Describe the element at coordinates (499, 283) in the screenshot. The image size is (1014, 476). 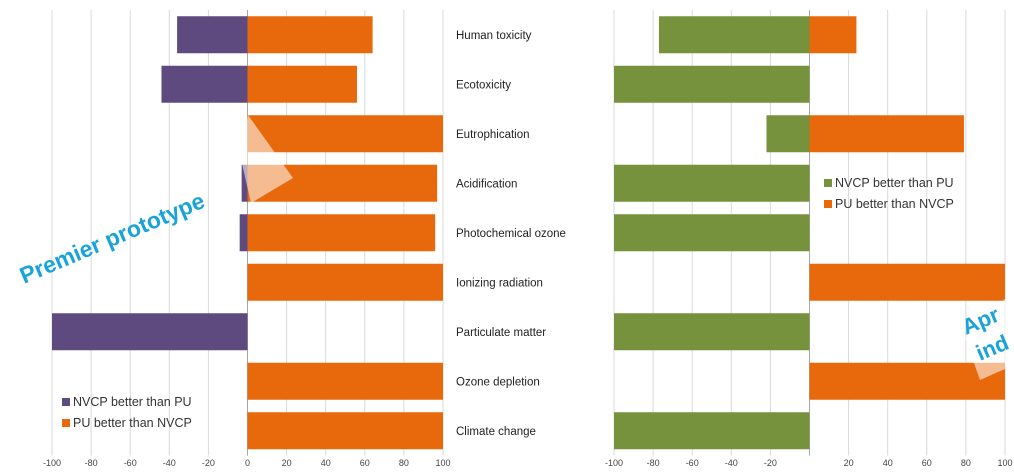
I see `category-label: Ionizing radiation` at that location.